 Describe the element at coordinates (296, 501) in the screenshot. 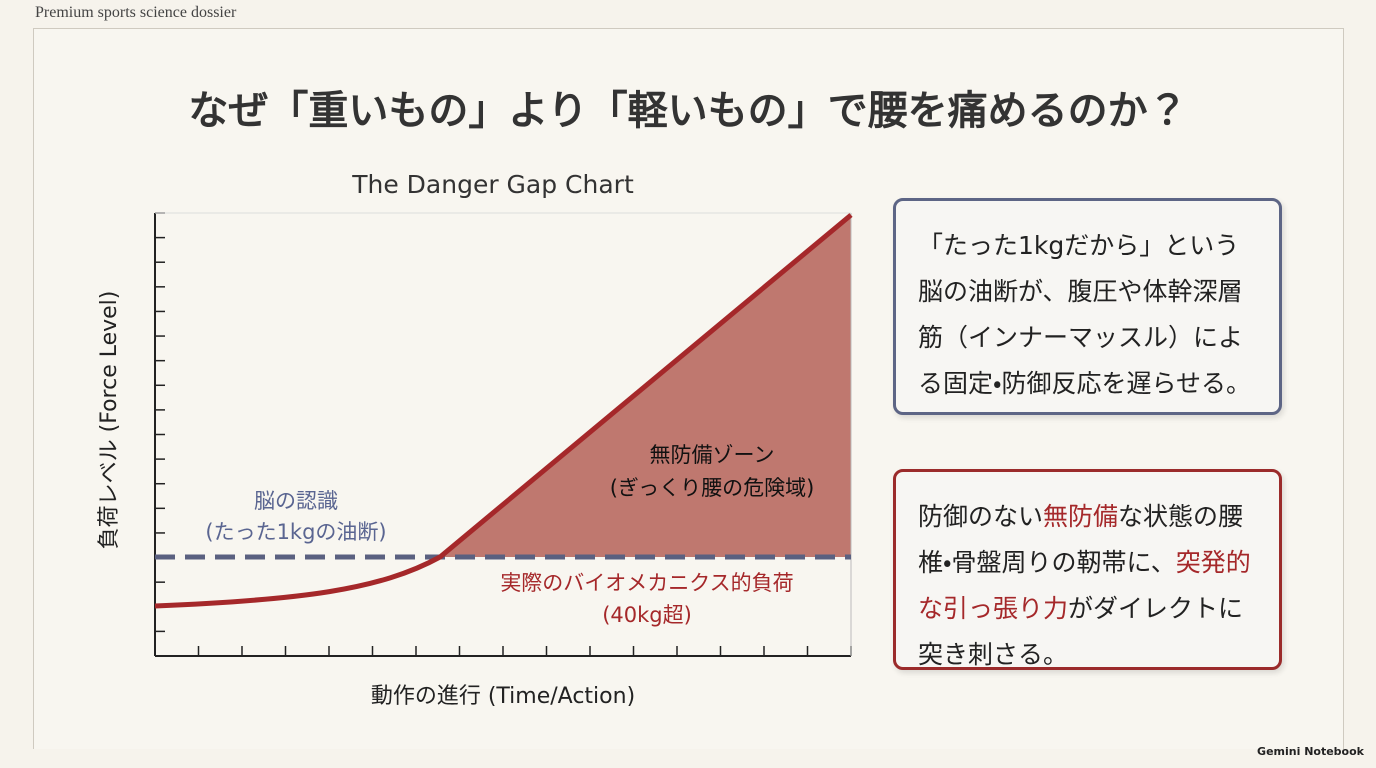

I see `perceived-label: 脳の認識` at that location.